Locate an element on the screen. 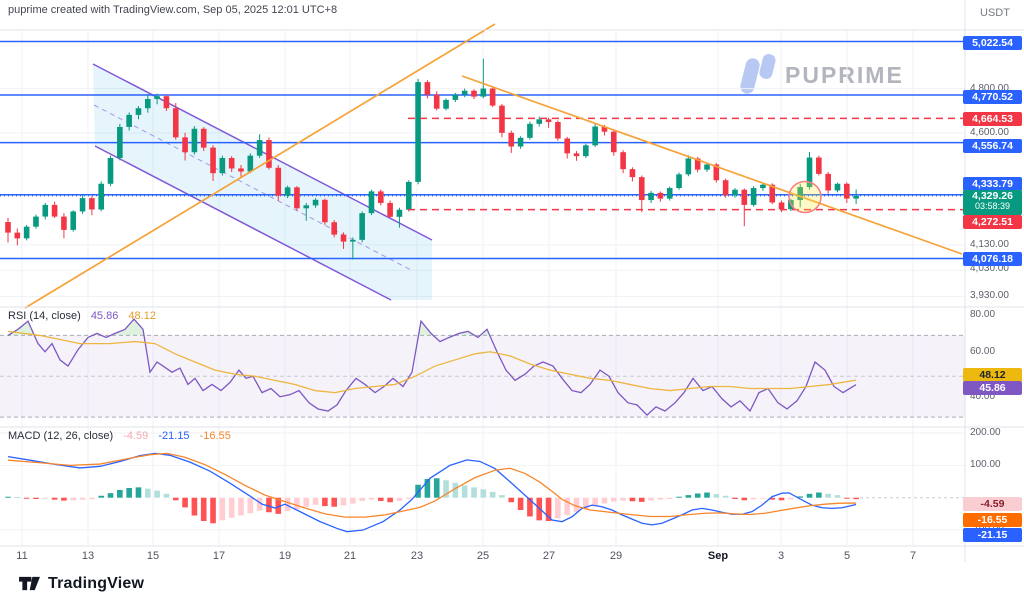  time-axis-label: 19 is located at coordinates (285, 556).